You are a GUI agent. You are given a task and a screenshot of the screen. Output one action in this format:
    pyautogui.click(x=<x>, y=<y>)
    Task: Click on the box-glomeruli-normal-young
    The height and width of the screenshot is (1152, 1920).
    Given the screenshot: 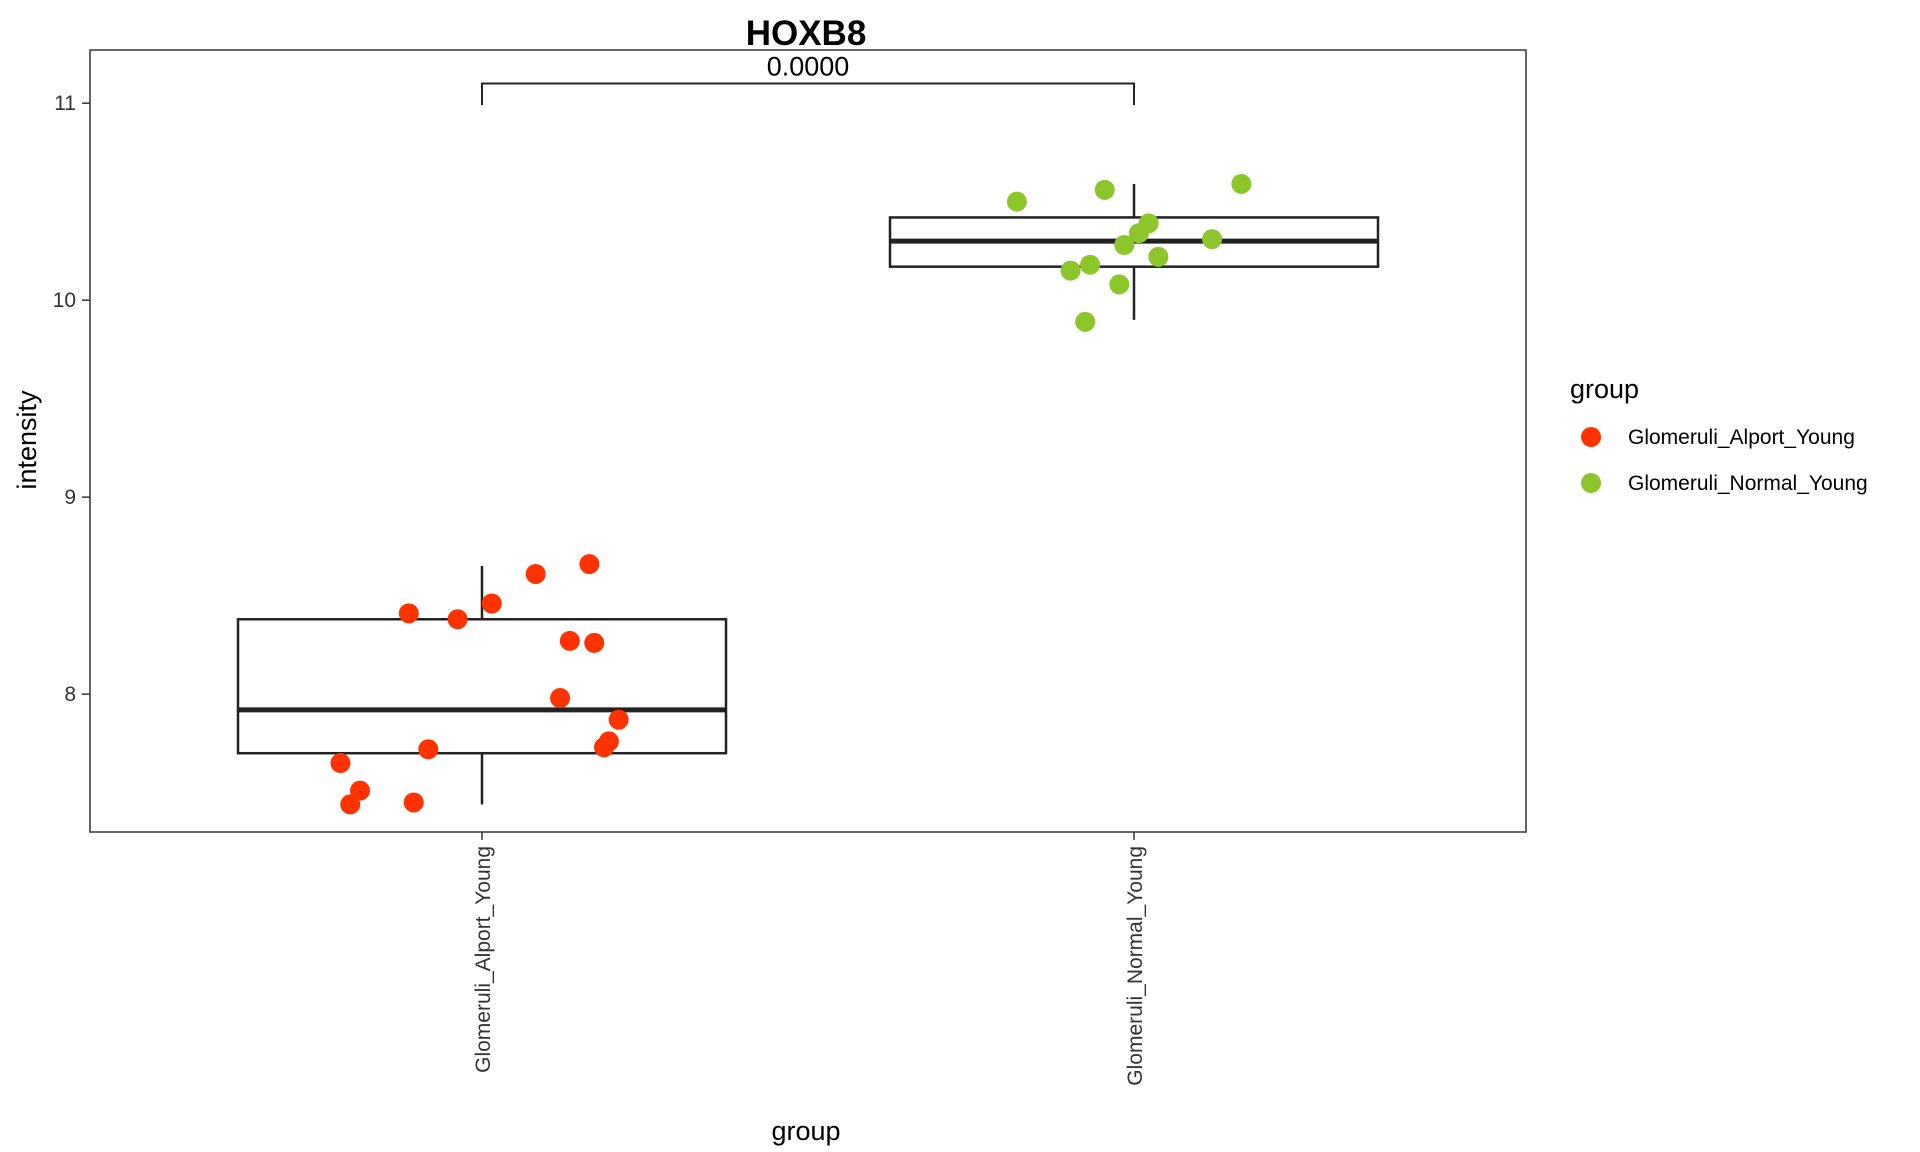 What is the action you would take?
    pyautogui.click(x=1134, y=251)
    